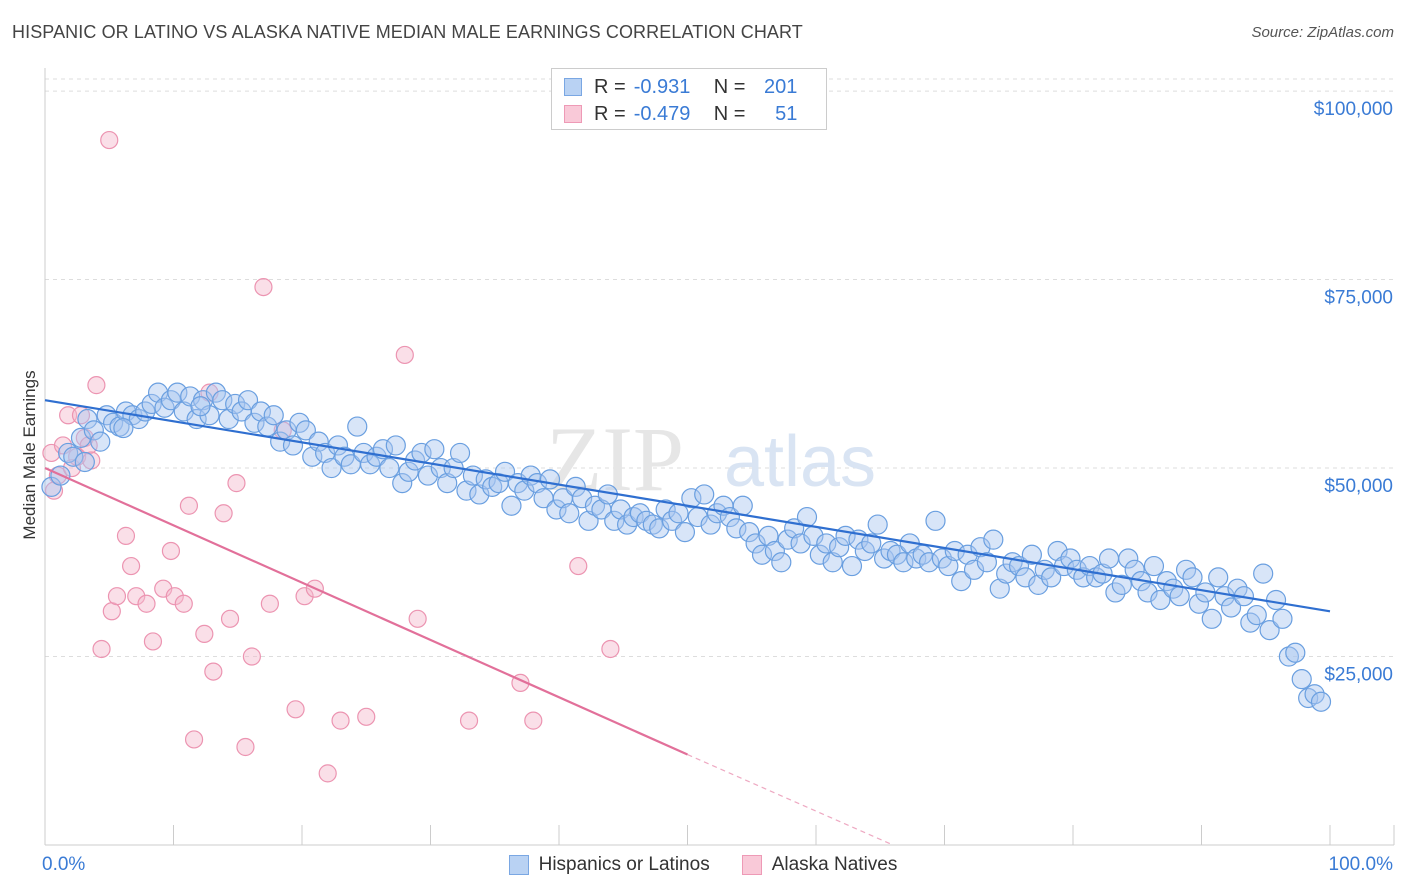  What do you see at coordinates (729, 113) in the screenshot?
I see `n-label: N =` at bounding box center [729, 113].